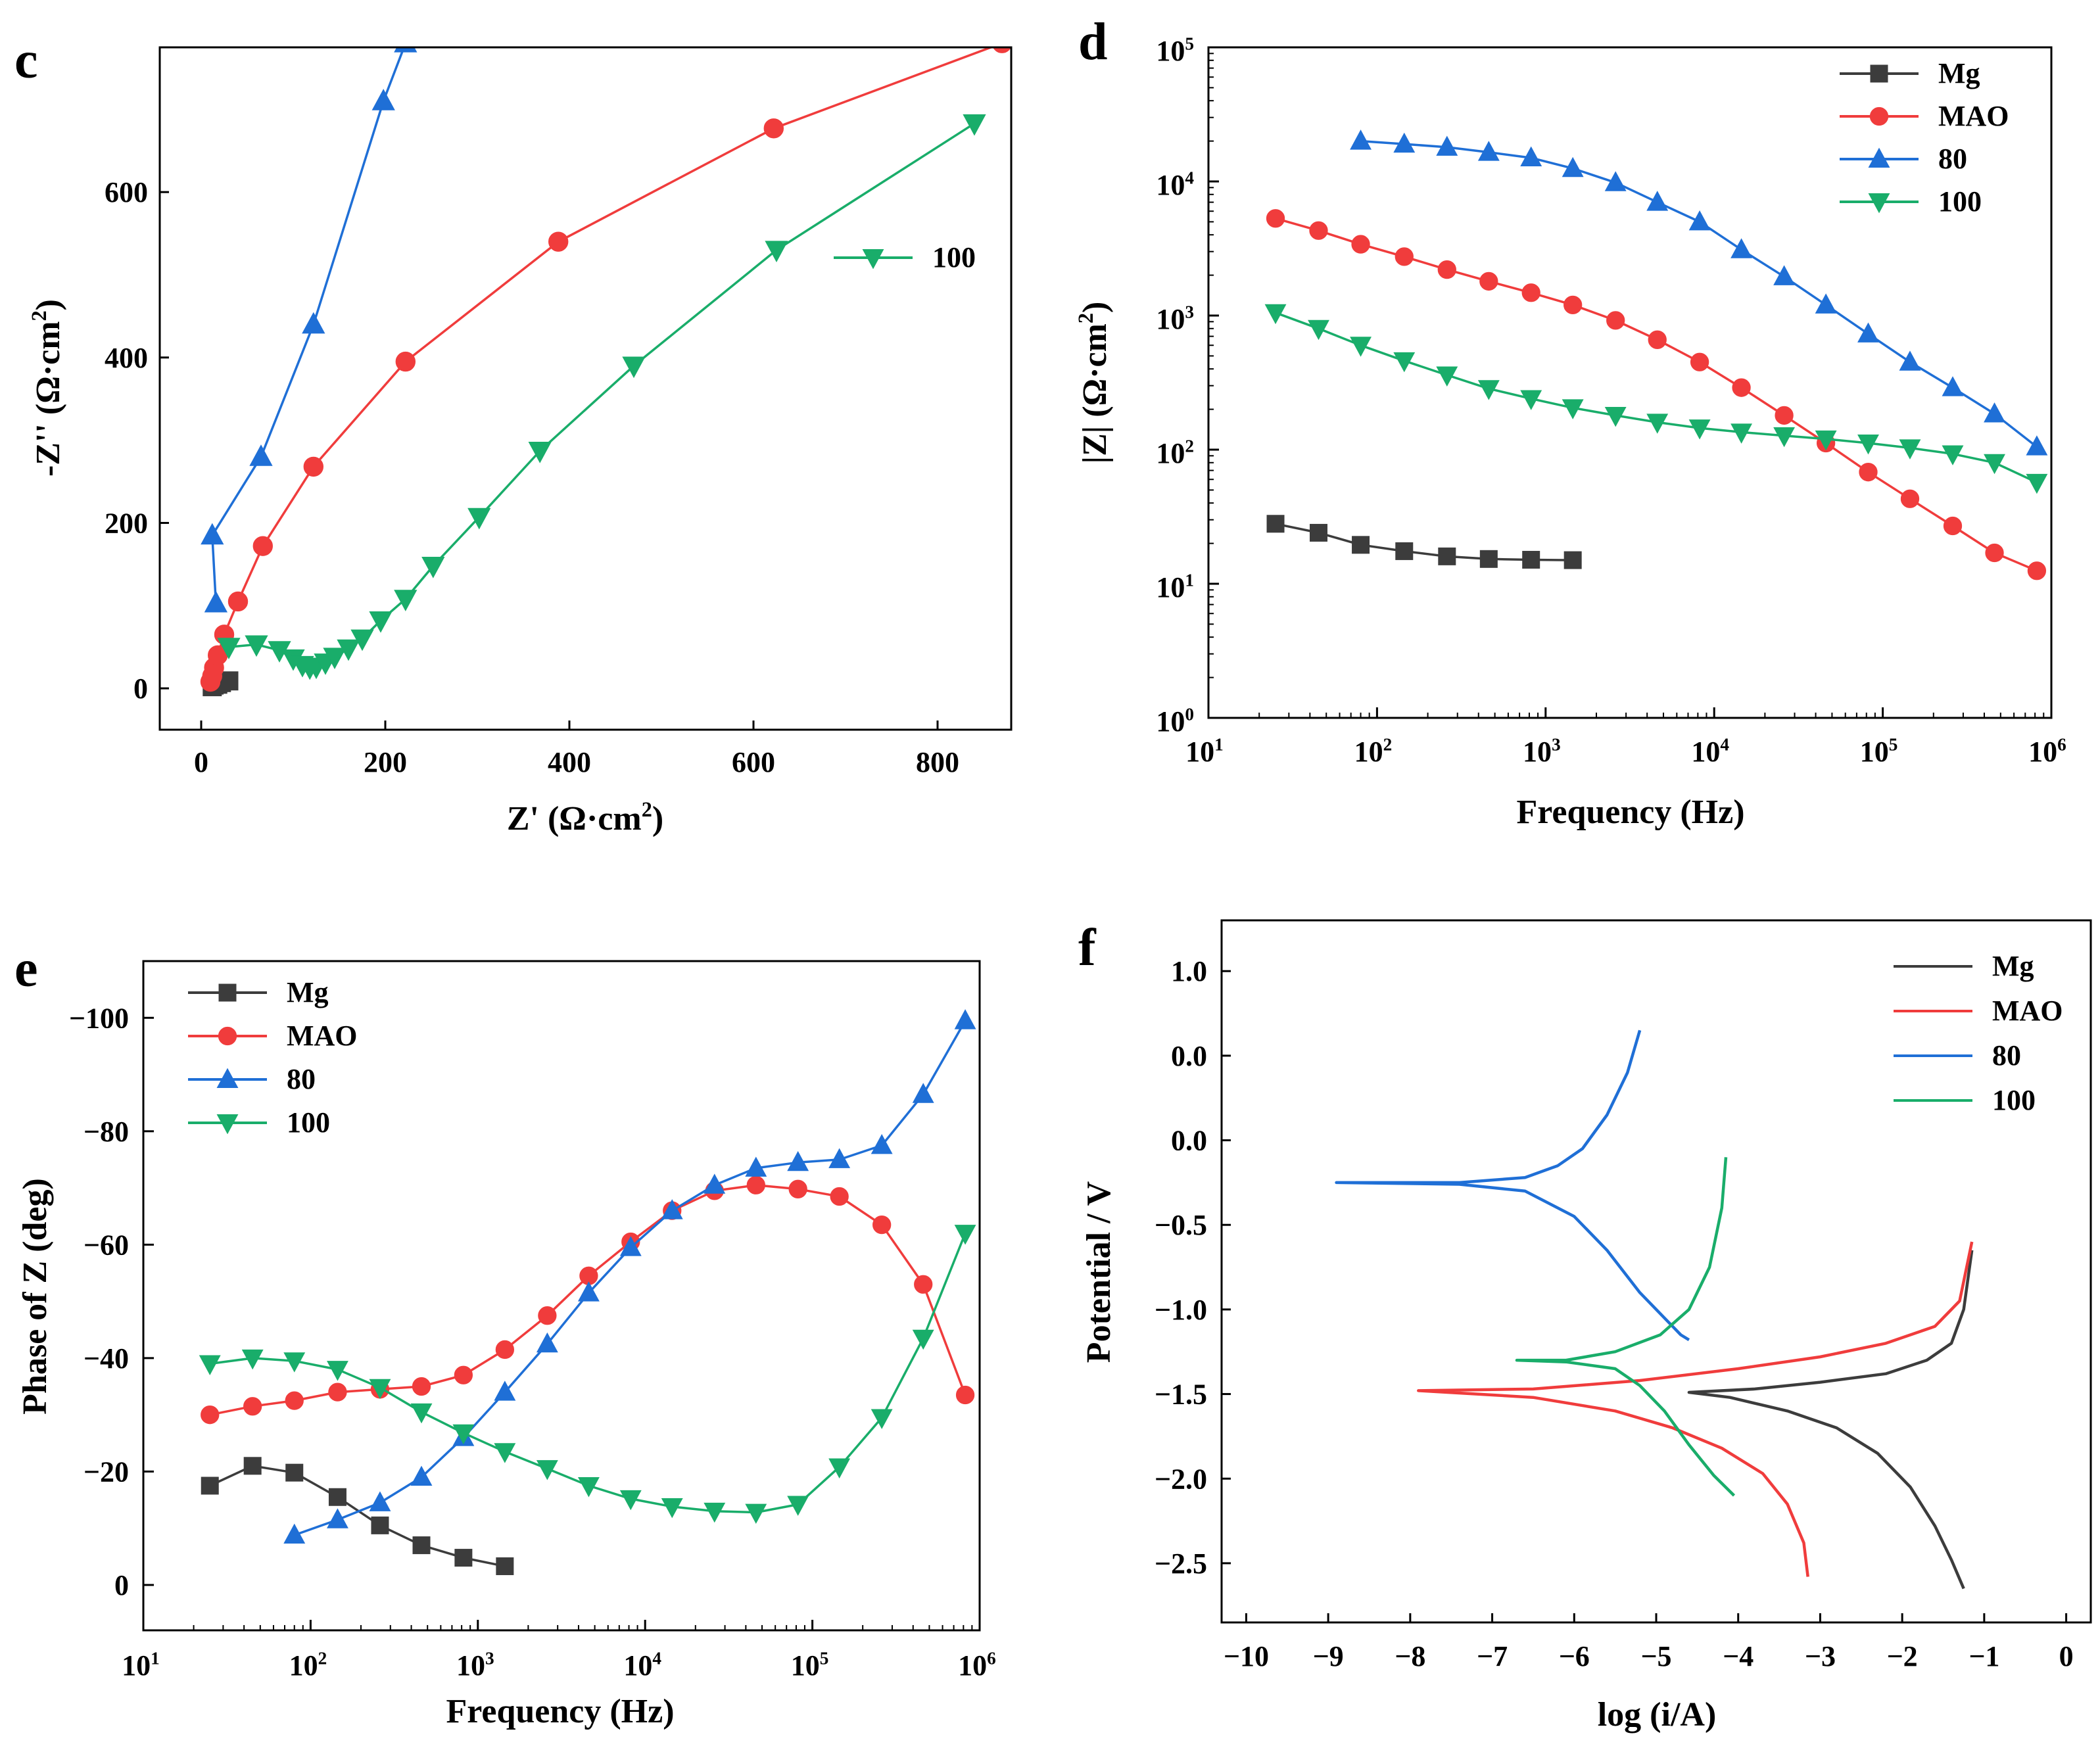 The height and width of the screenshot is (1748, 2100). I want to click on panel-e-ytick-label--20: −20, so click(106, 1471).